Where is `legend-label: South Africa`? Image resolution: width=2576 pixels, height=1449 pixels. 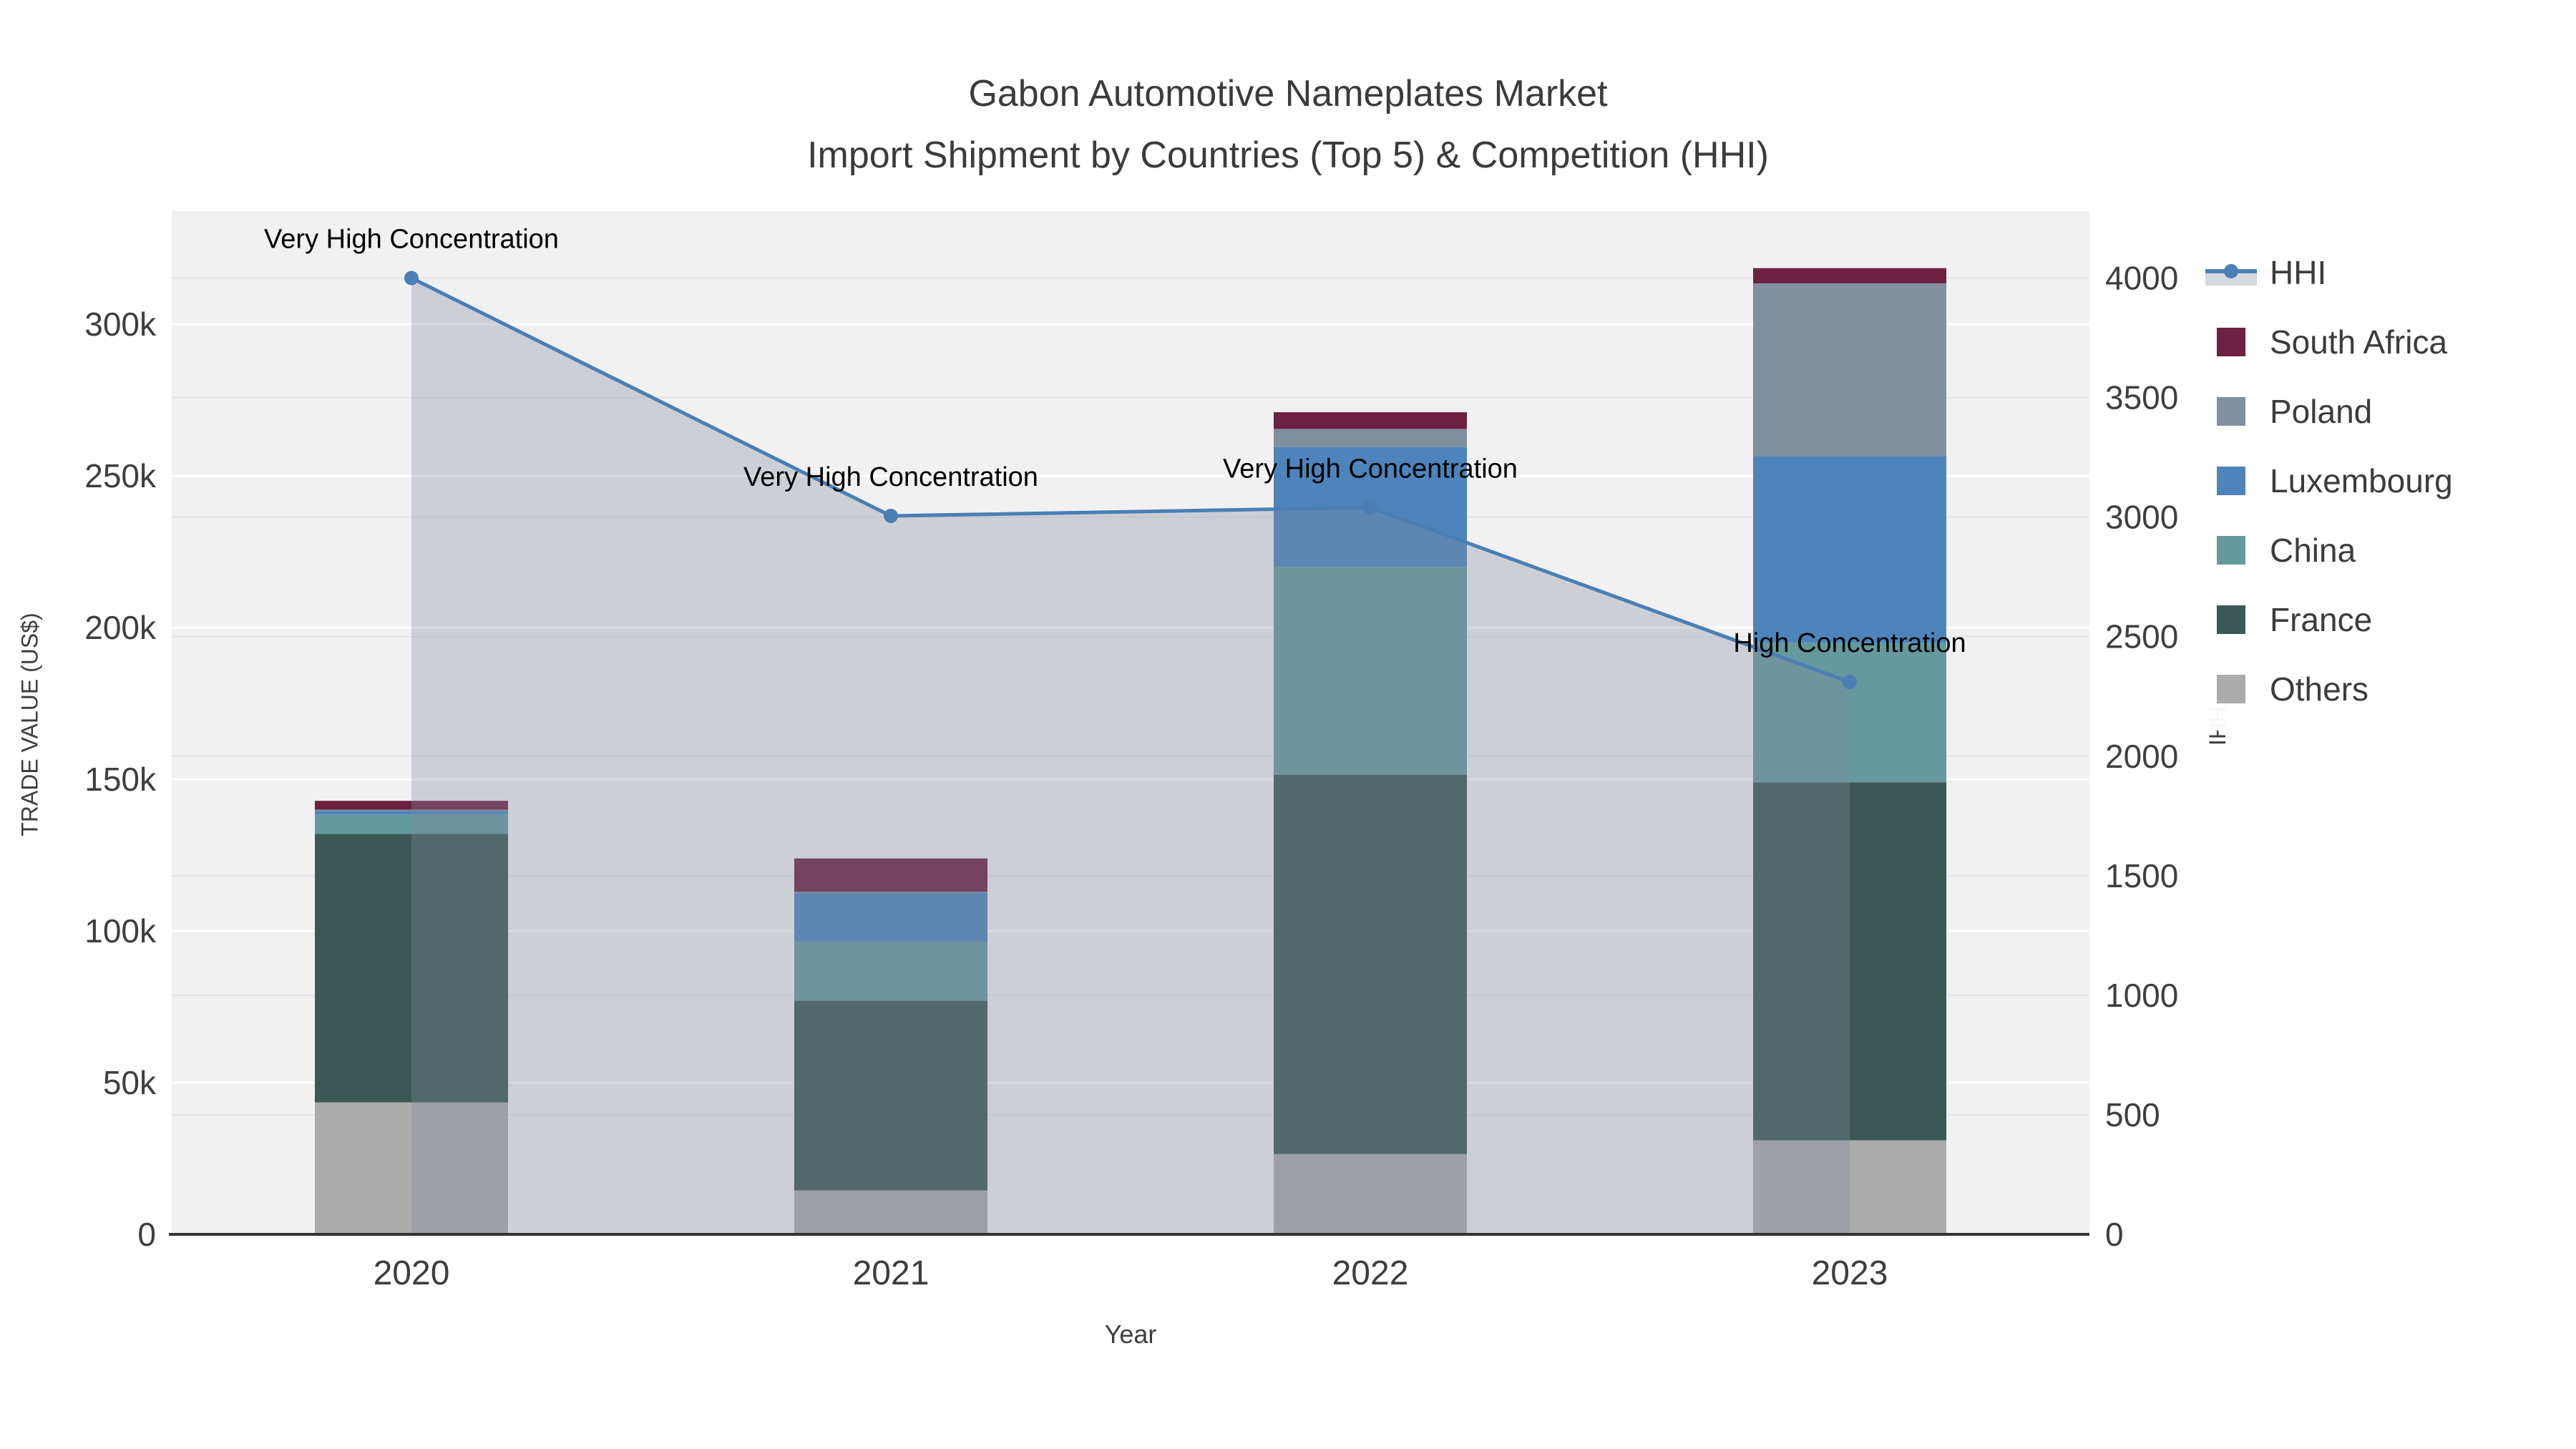 legend-label: South Africa is located at coordinates (2359, 342).